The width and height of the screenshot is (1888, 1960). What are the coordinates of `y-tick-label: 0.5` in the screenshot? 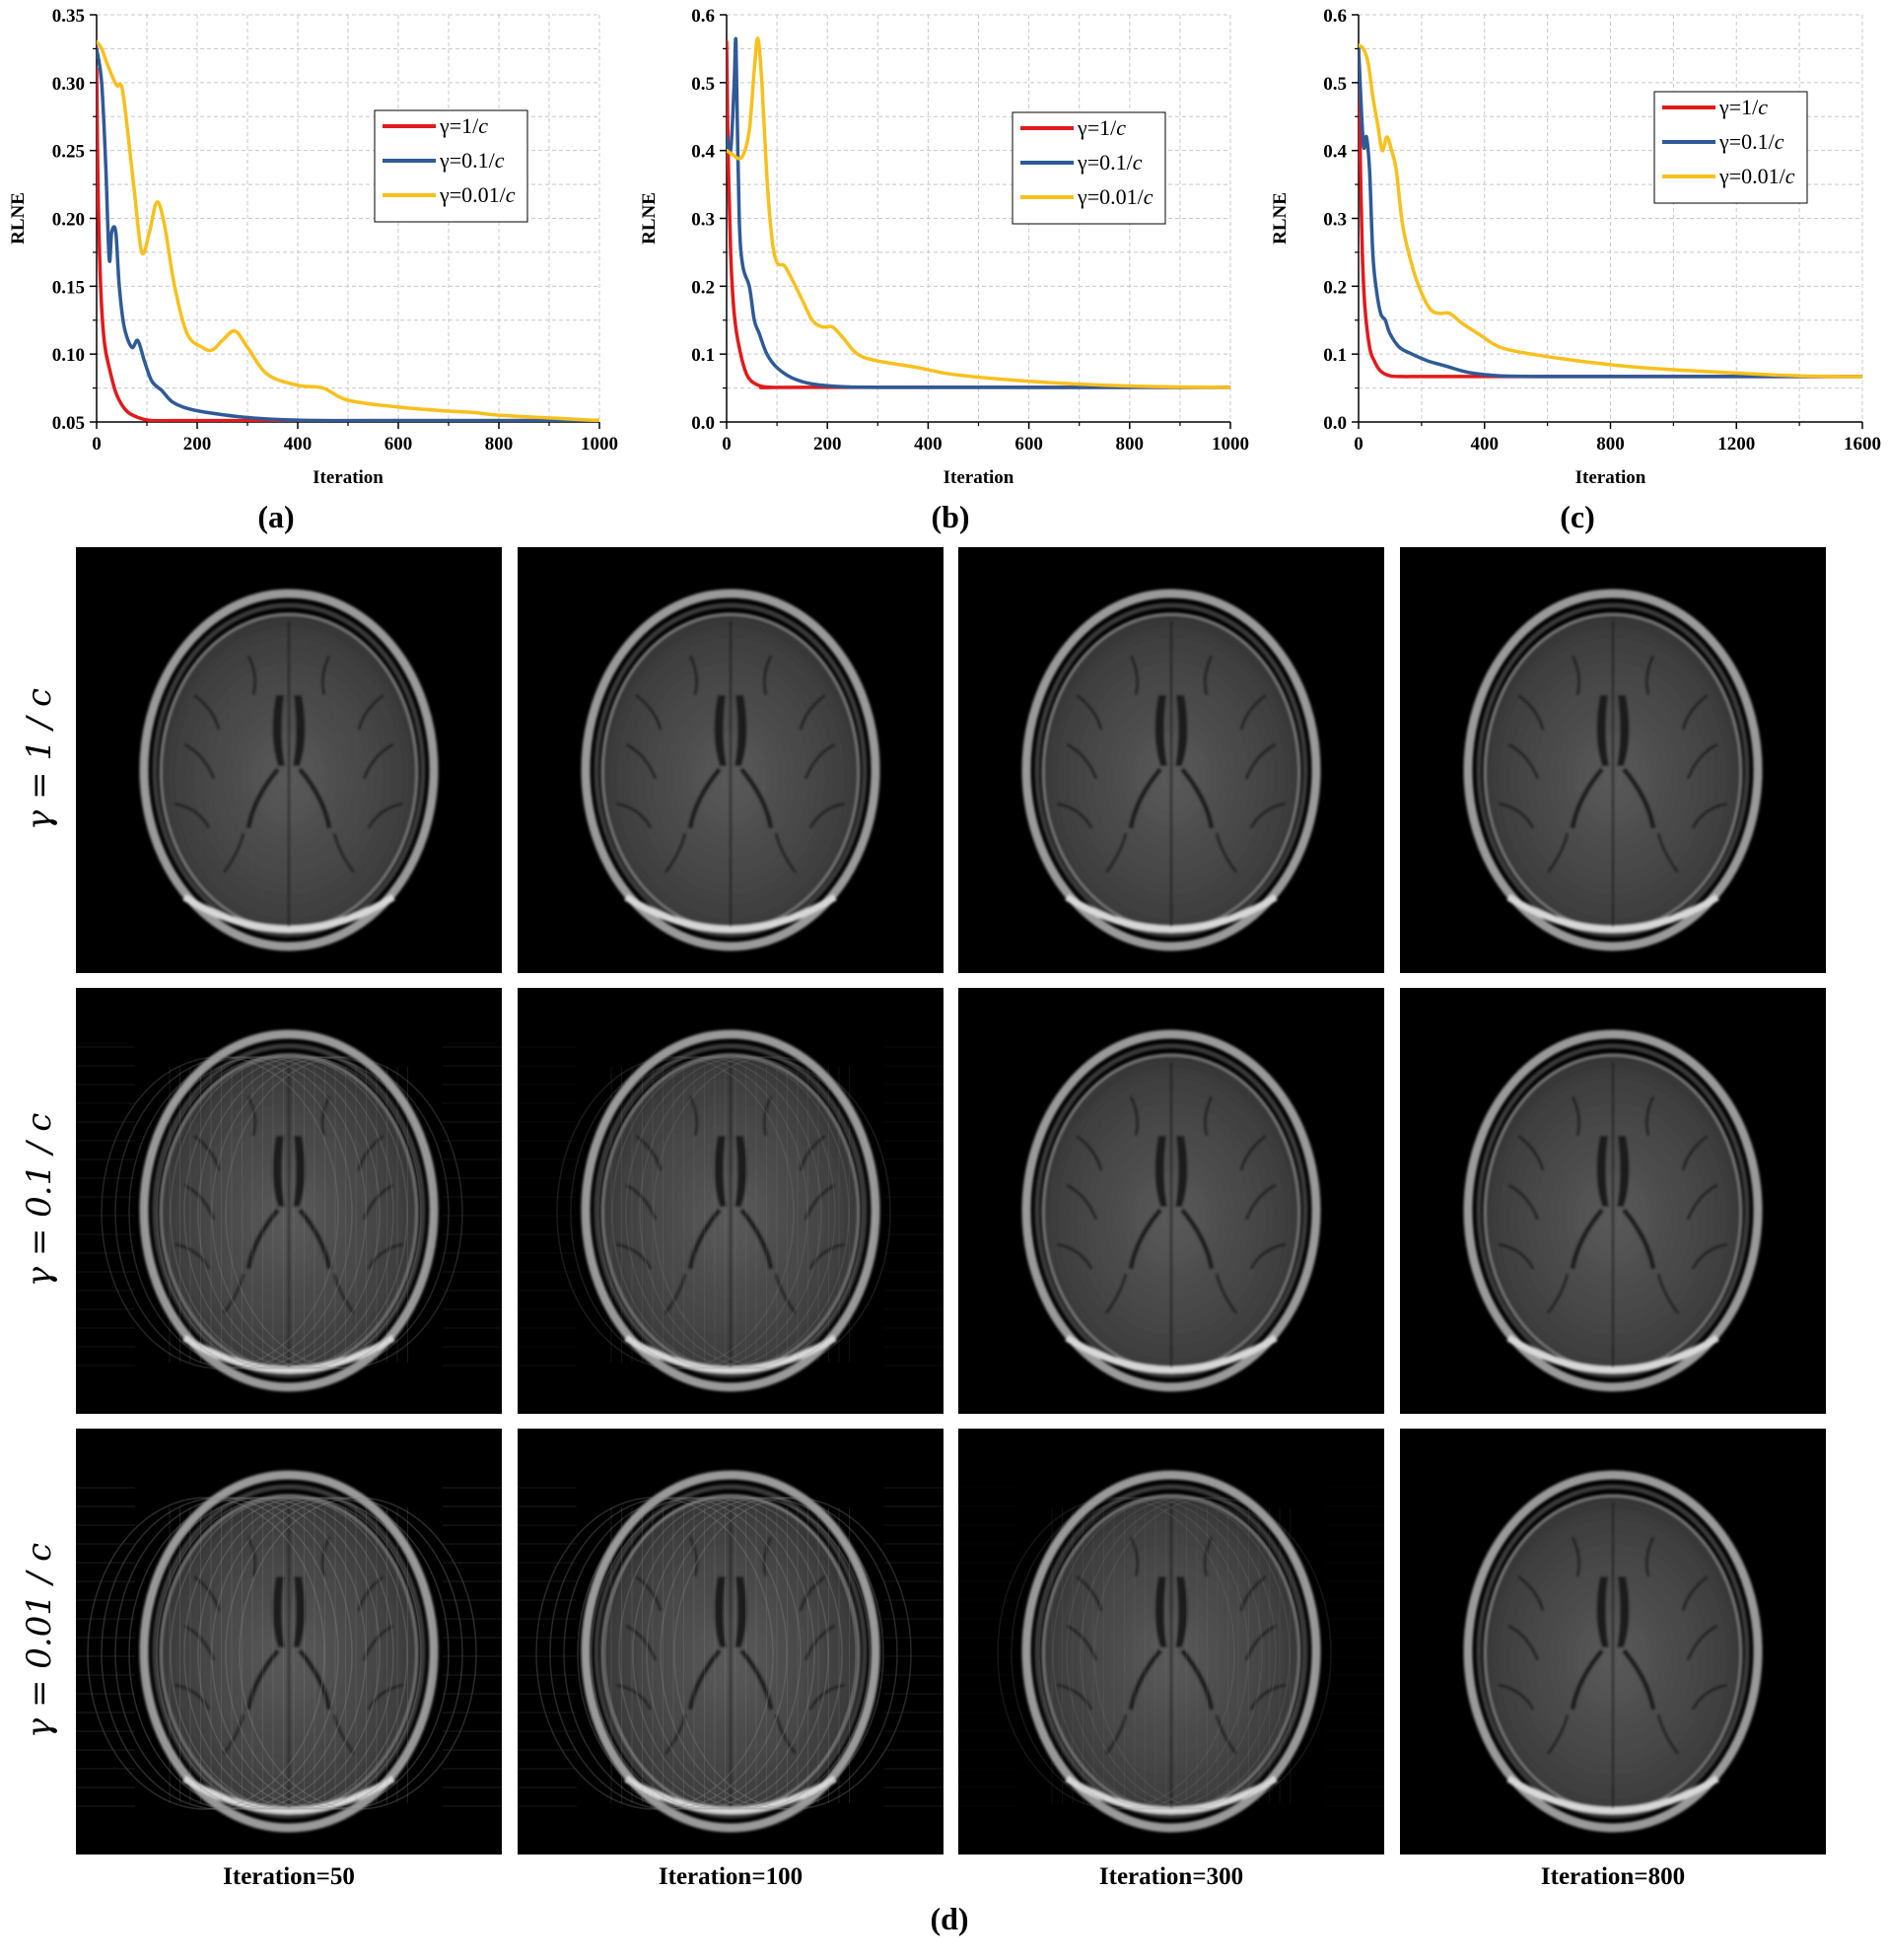 It's located at (703, 84).